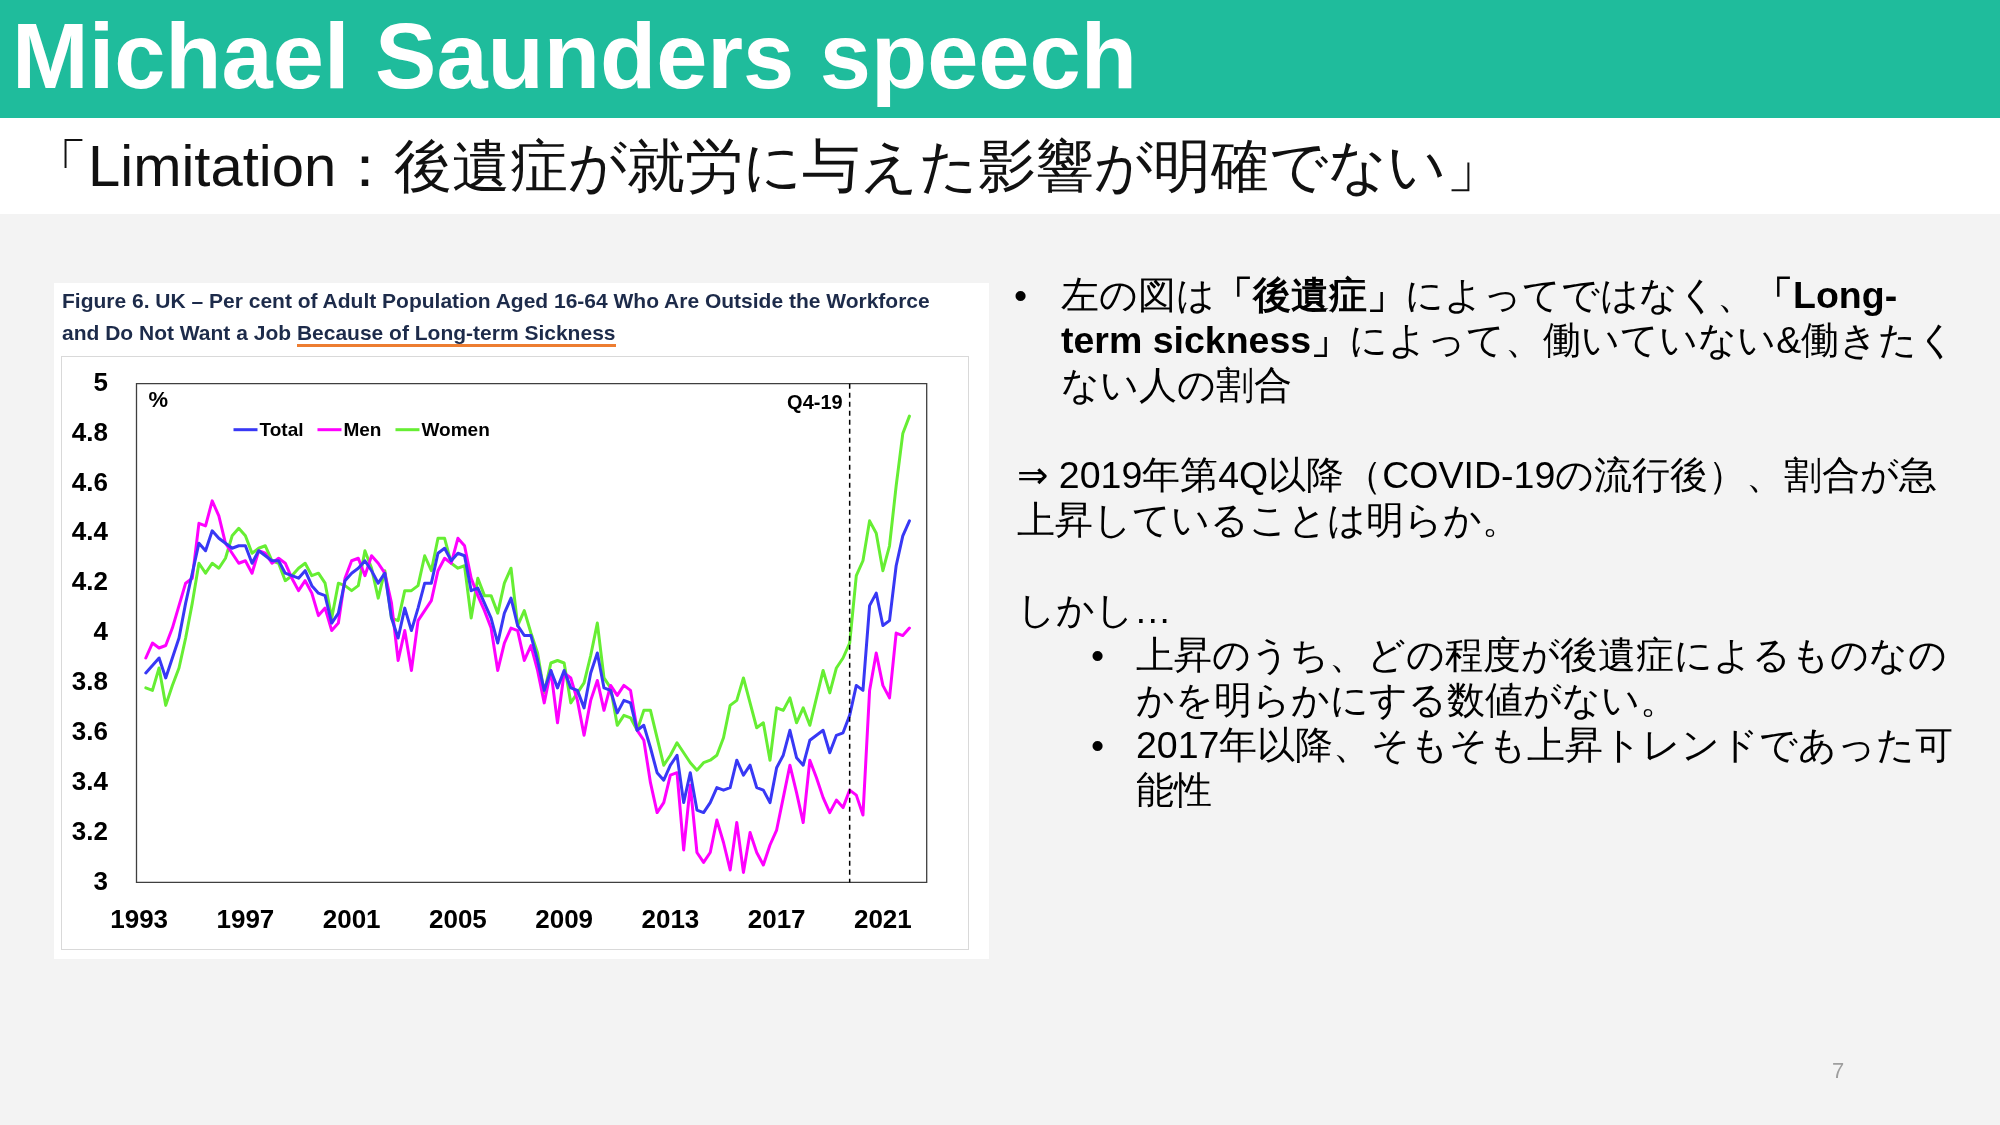  What do you see at coordinates (1176, 385) in the screenshot?
I see `text: ない人の割合` at bounding box center [1176, 385].